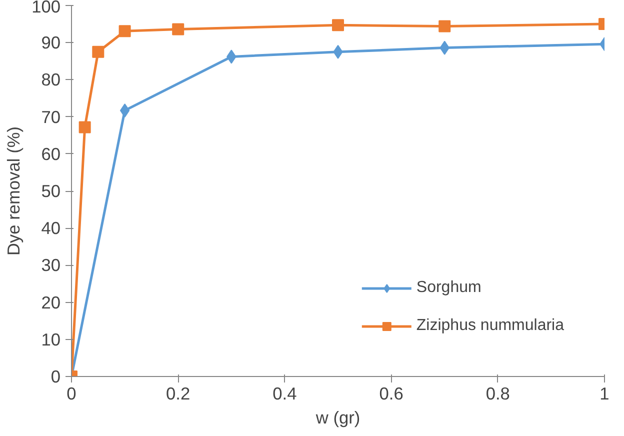 Image resolution: width=624 pixels, height=436 pixels. What do you see at coordinates (605, 394) in the screenshot?
I see `x-tick-label: 1` at bounding box center [605, 394].